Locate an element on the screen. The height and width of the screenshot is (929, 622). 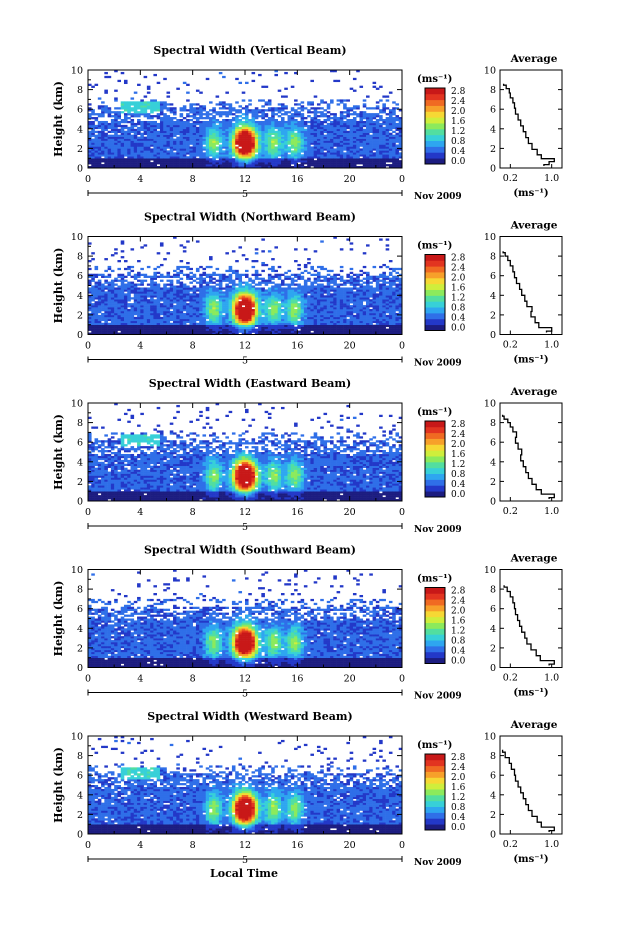
colorbar-swatch is located at coordinates (435, 97).